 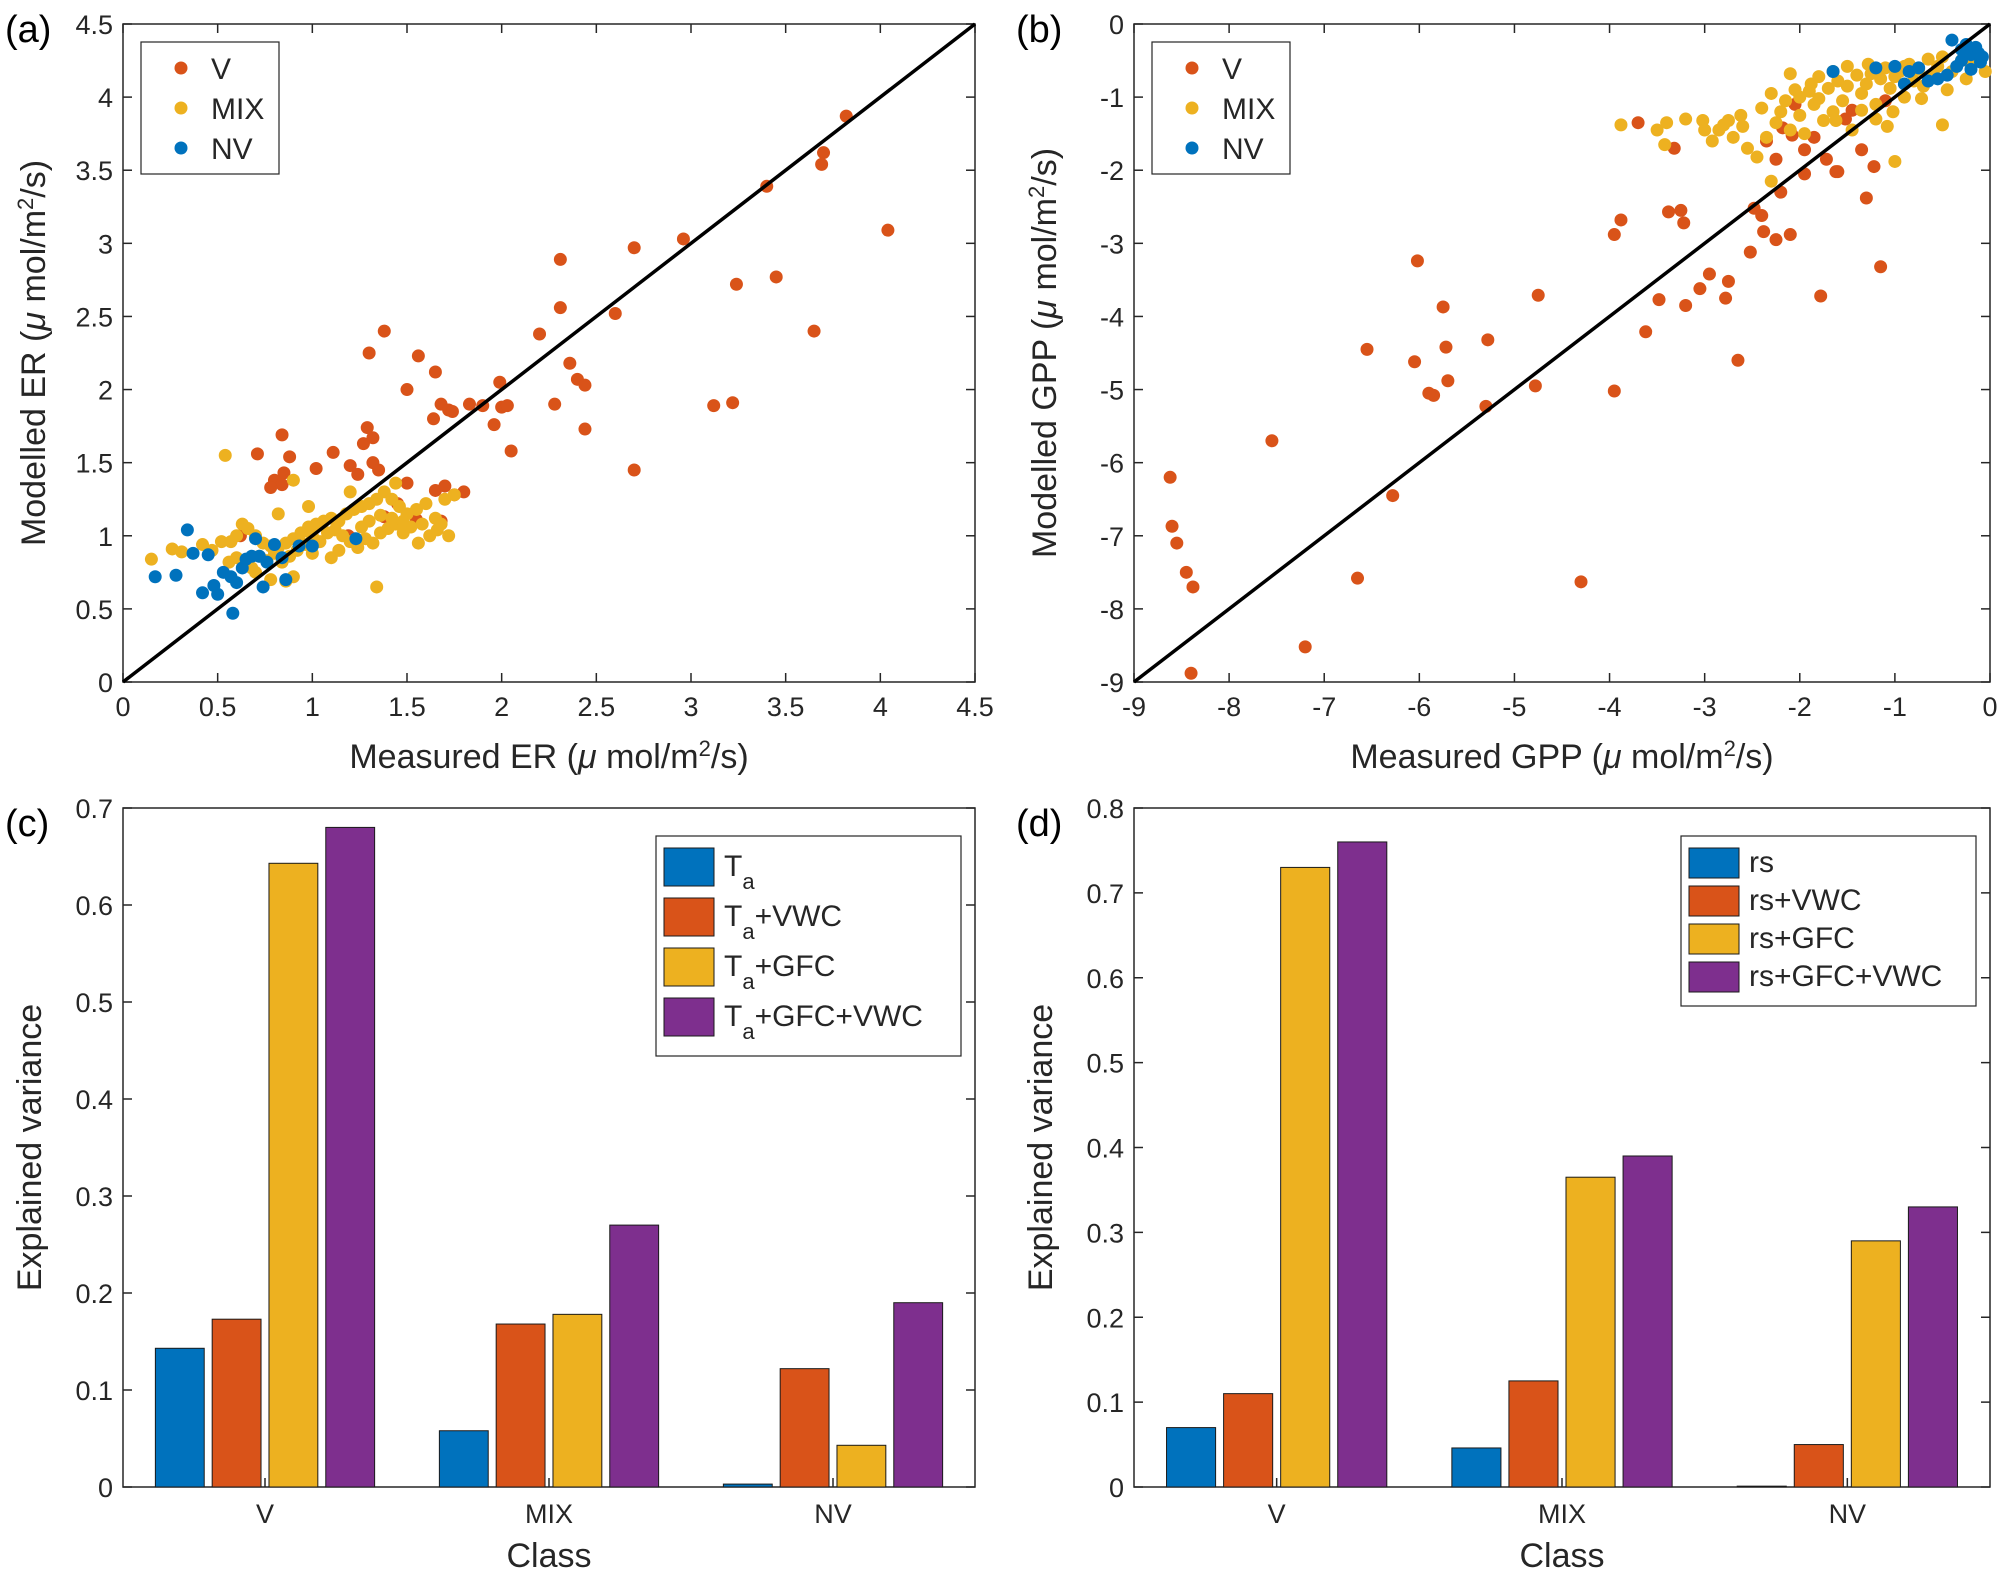 I want to click on x-tick-label: 1.5, so click(x=407, y=707).